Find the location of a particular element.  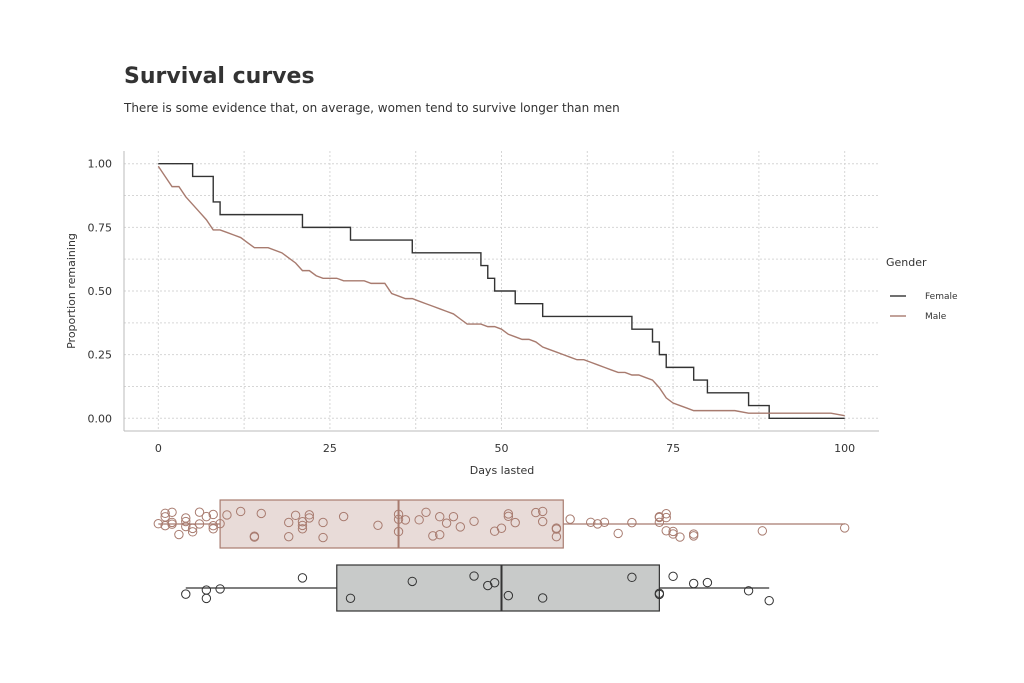

boxplot-female is located at coordinates (477, 588).